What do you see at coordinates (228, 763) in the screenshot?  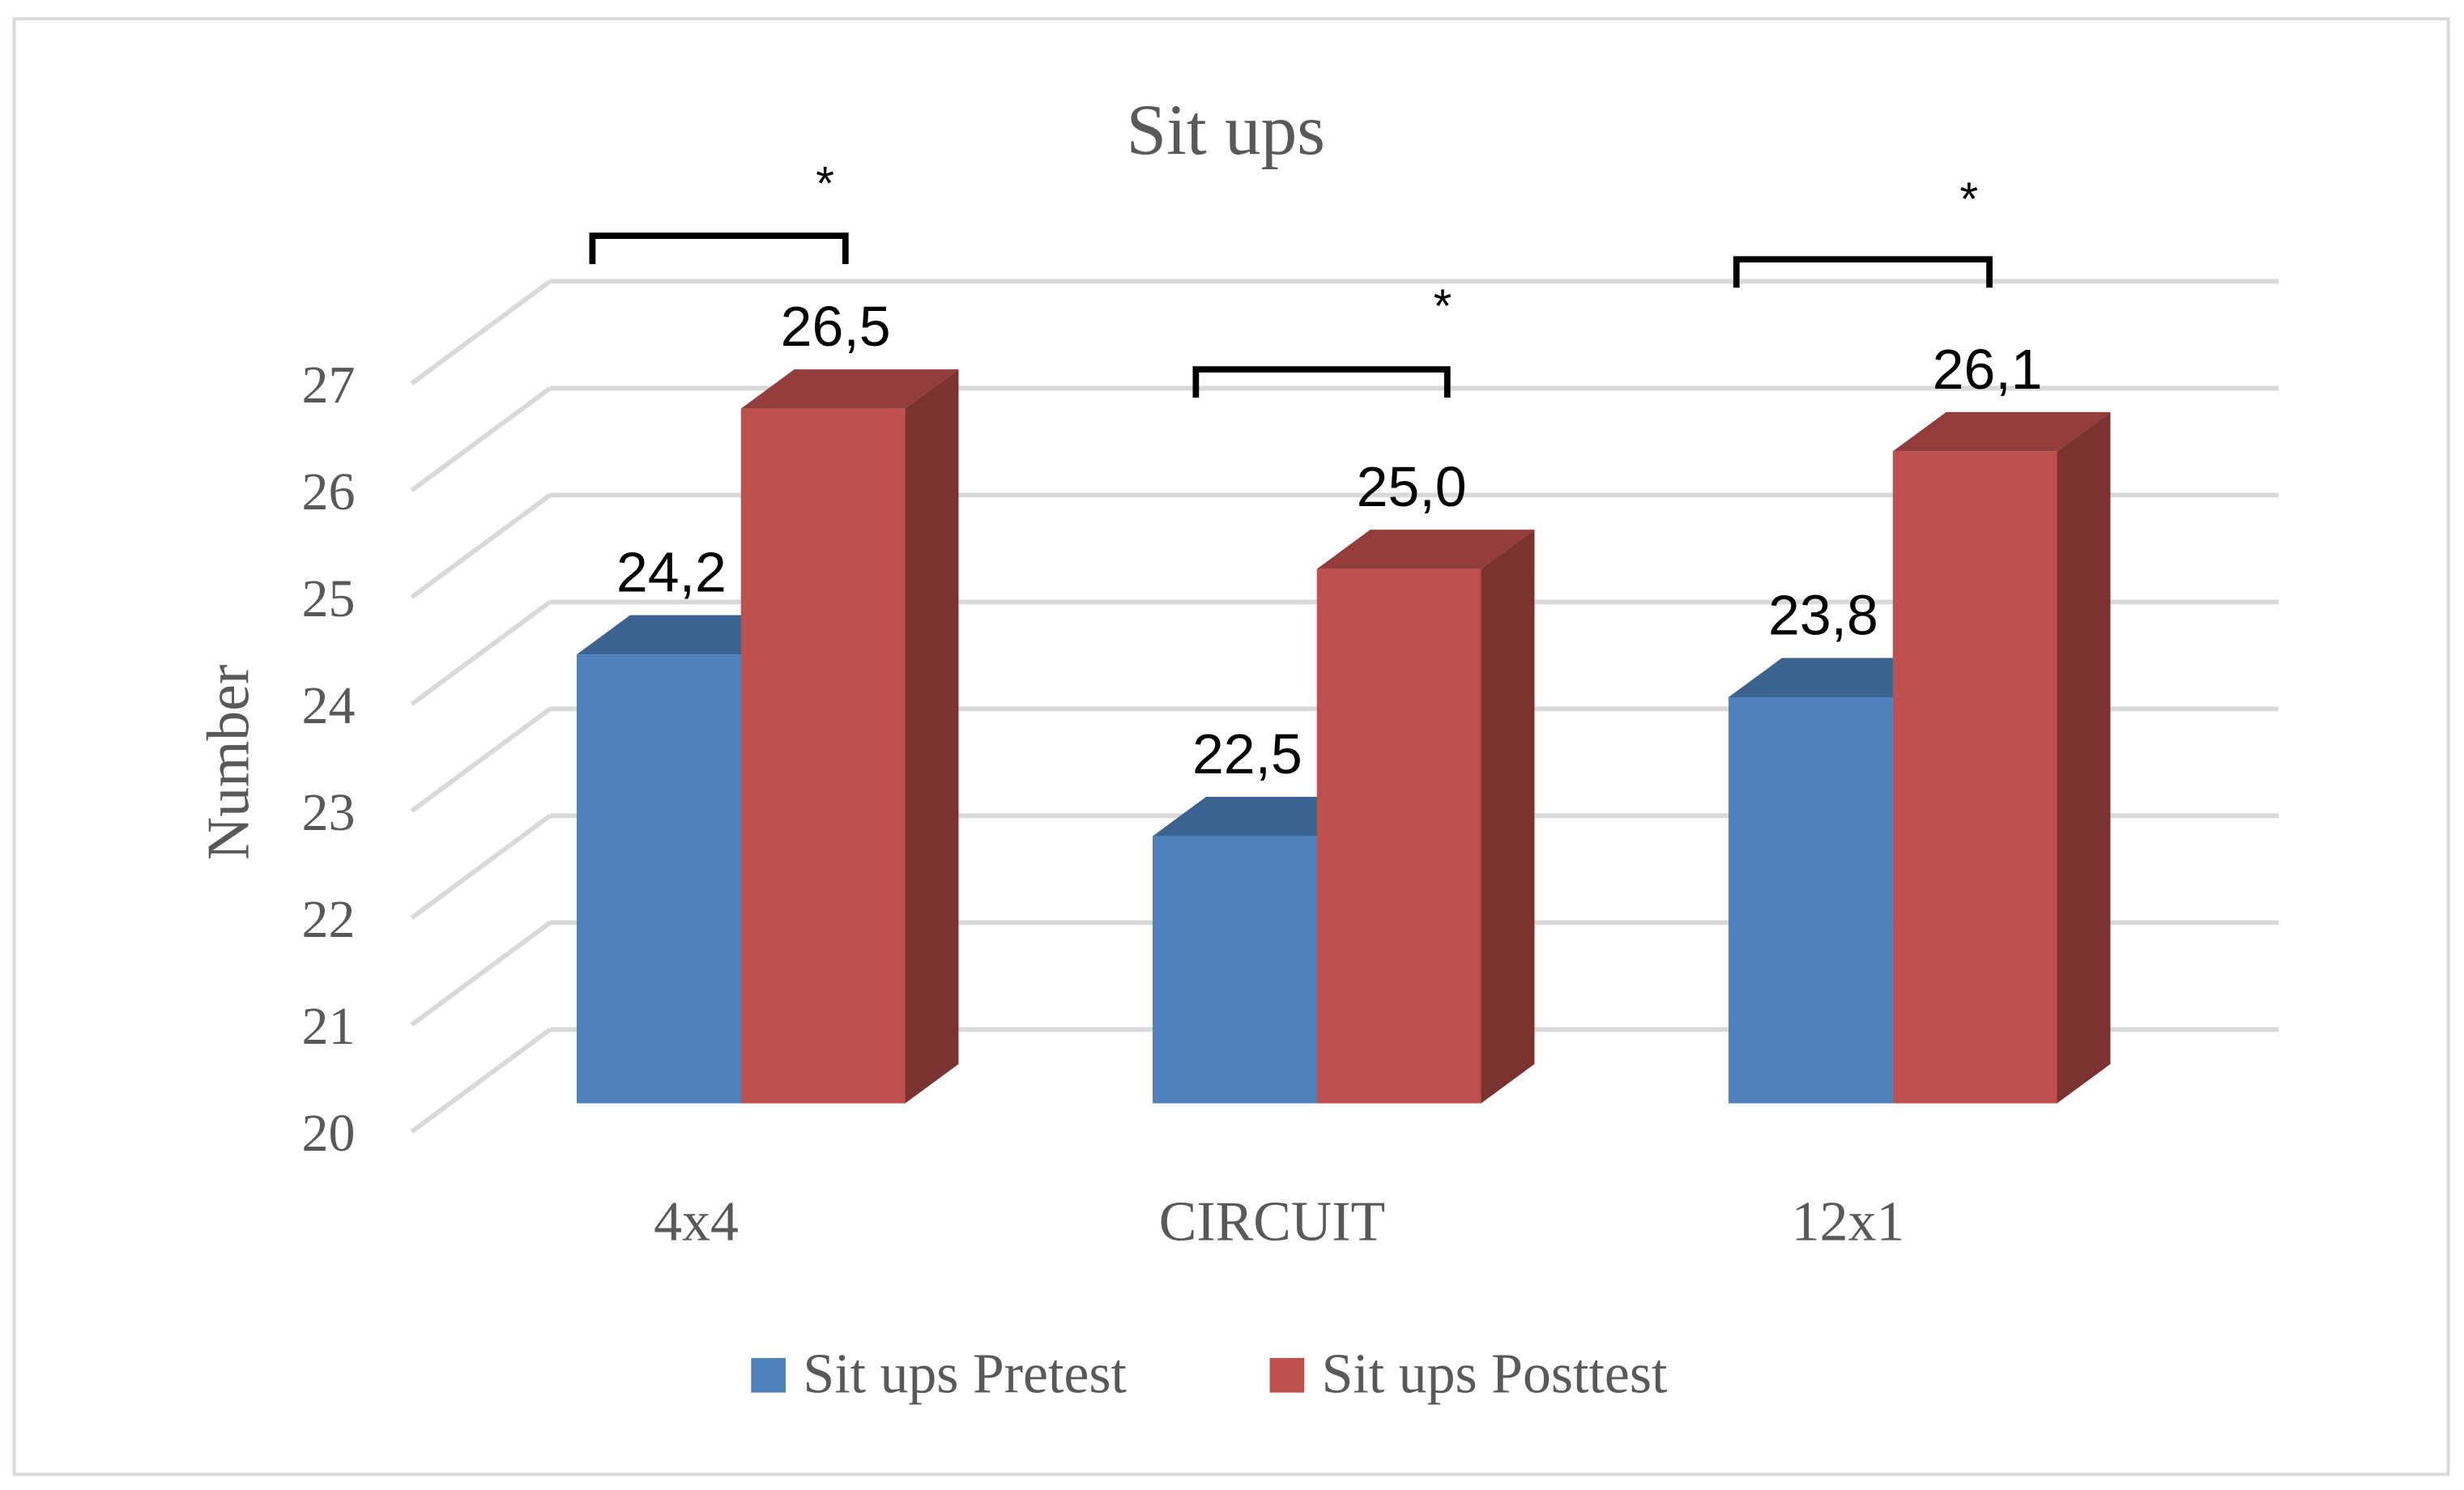 I see `y-axis-label: Number` at bounding box center [228, 763].